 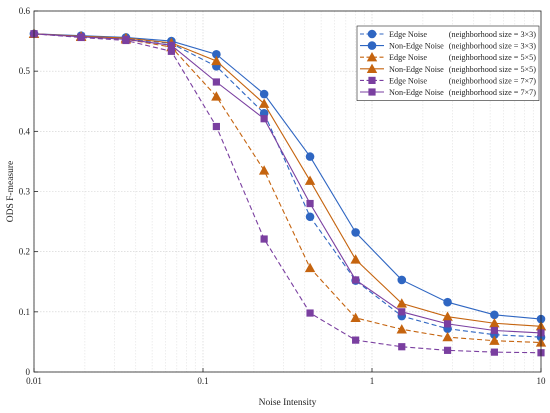 What do you see at coordinates (542, 381) in the screenshot?
I see `x-tick-label: 10` at bounding box center [542, 381].